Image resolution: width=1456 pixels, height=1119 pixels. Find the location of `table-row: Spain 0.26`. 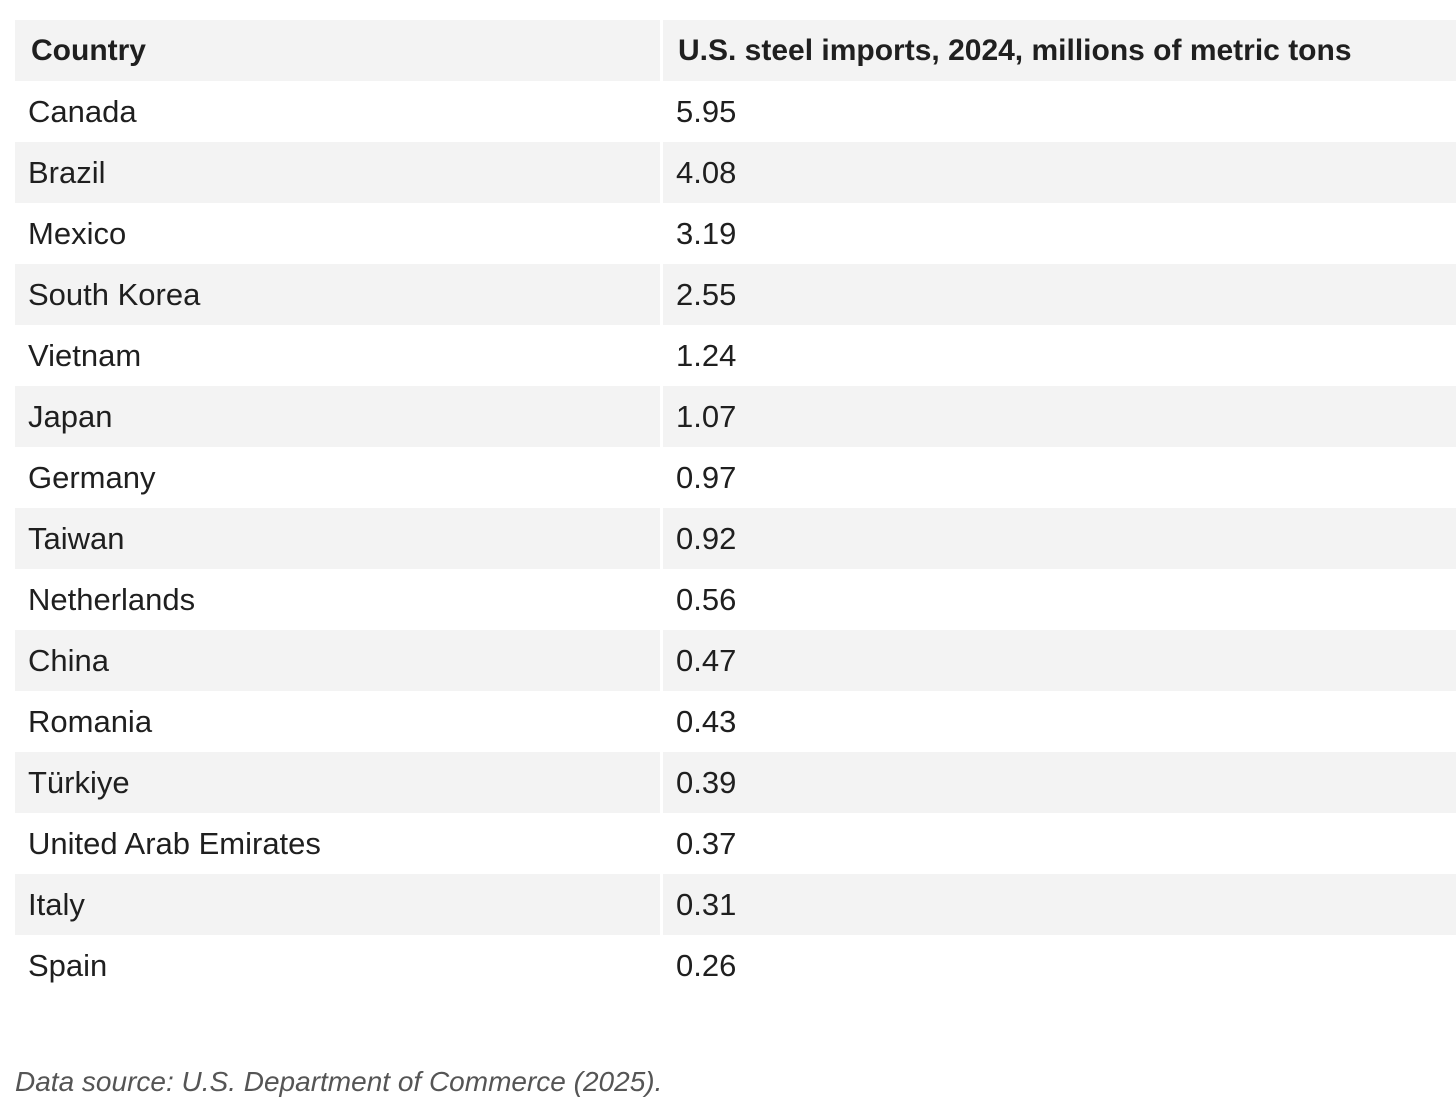

table-row: Spain 0.26 is located at coordinates (735, 965).